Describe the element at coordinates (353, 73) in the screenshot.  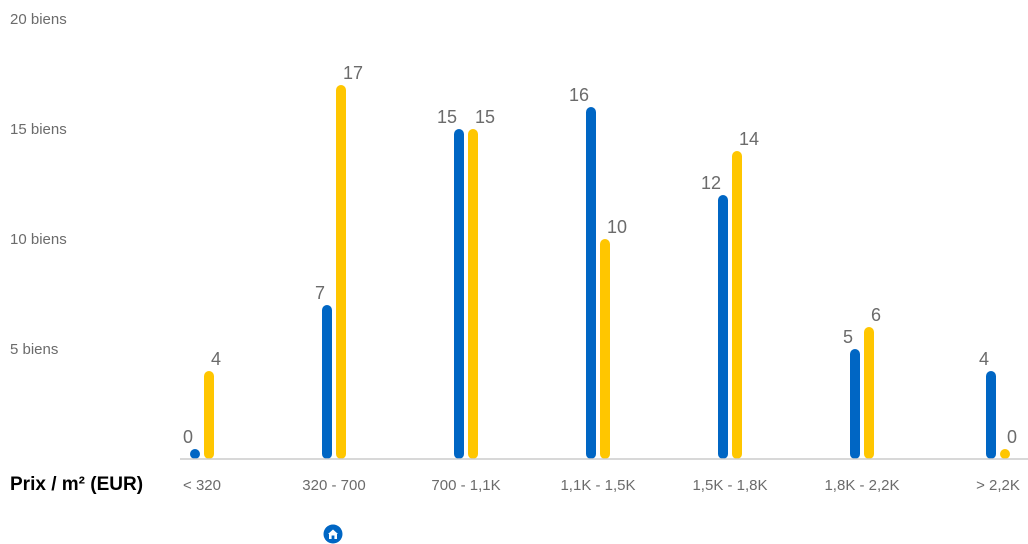
I see `data-label: 17` at that location.